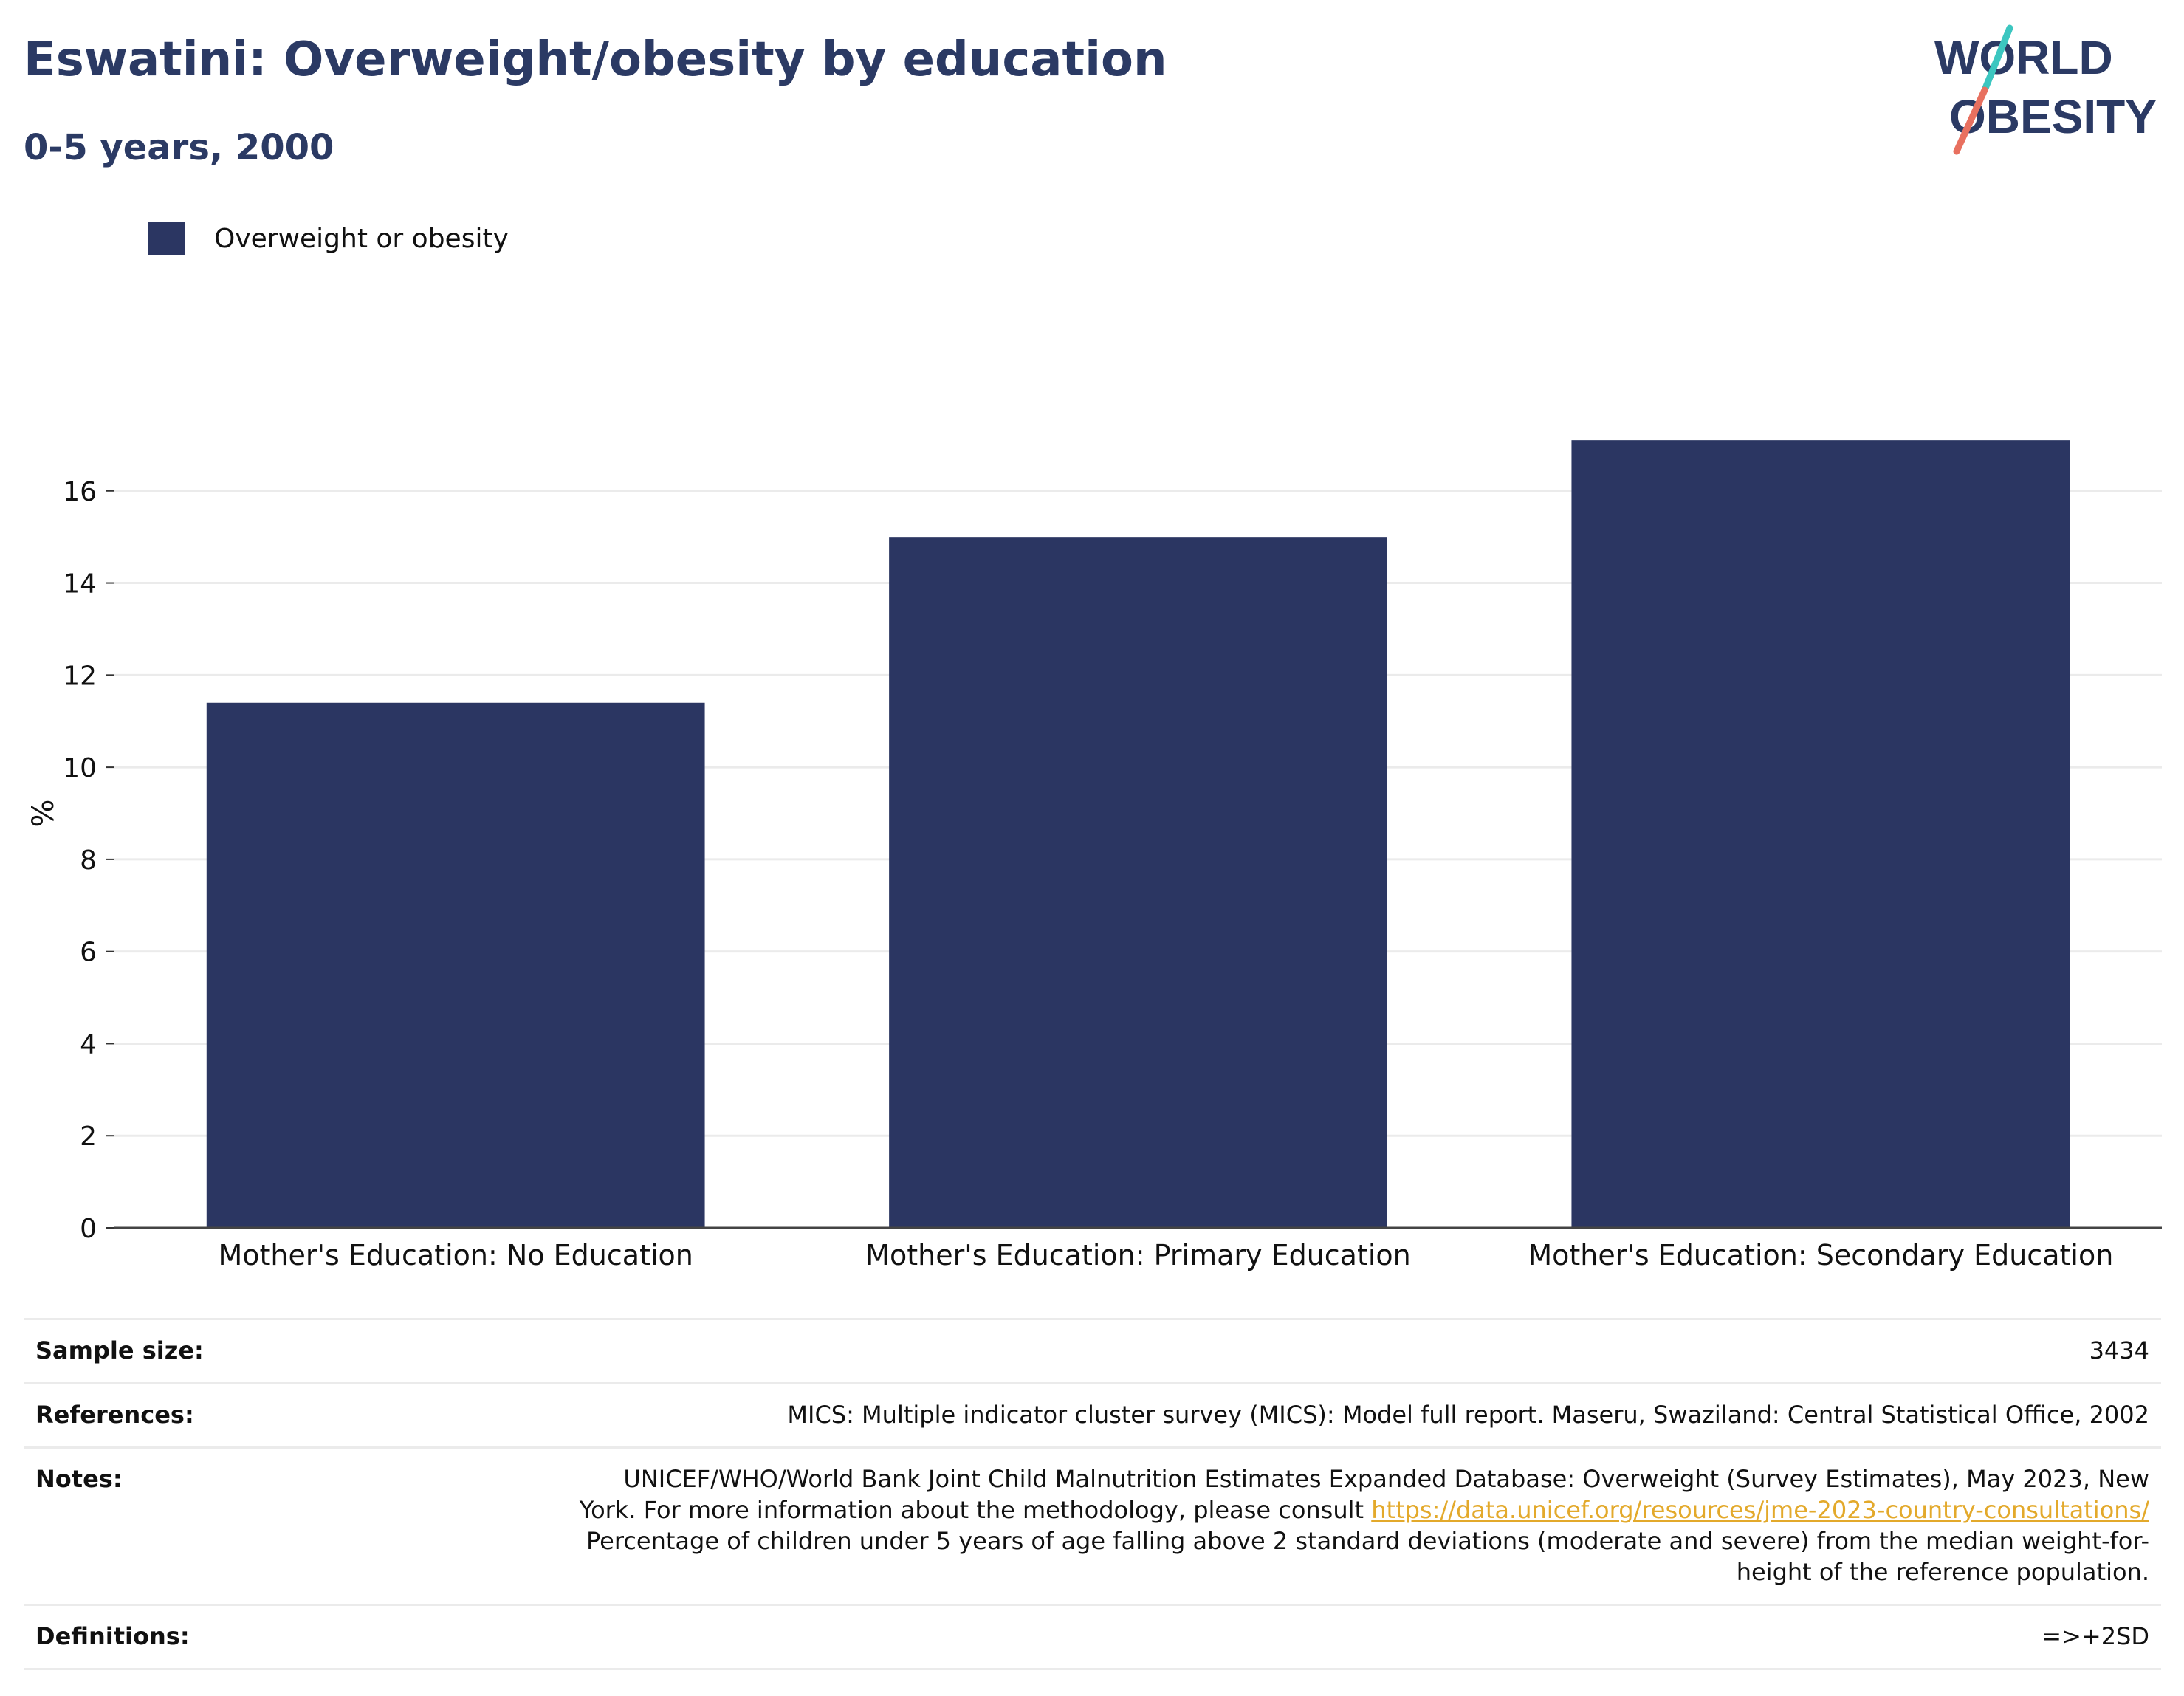 Image resolution: width=2184 pixels, height=1696 pixels. Describe the element at coordinates (1997, 59) in the screenshot. I see `logo-slash-top` at that location.